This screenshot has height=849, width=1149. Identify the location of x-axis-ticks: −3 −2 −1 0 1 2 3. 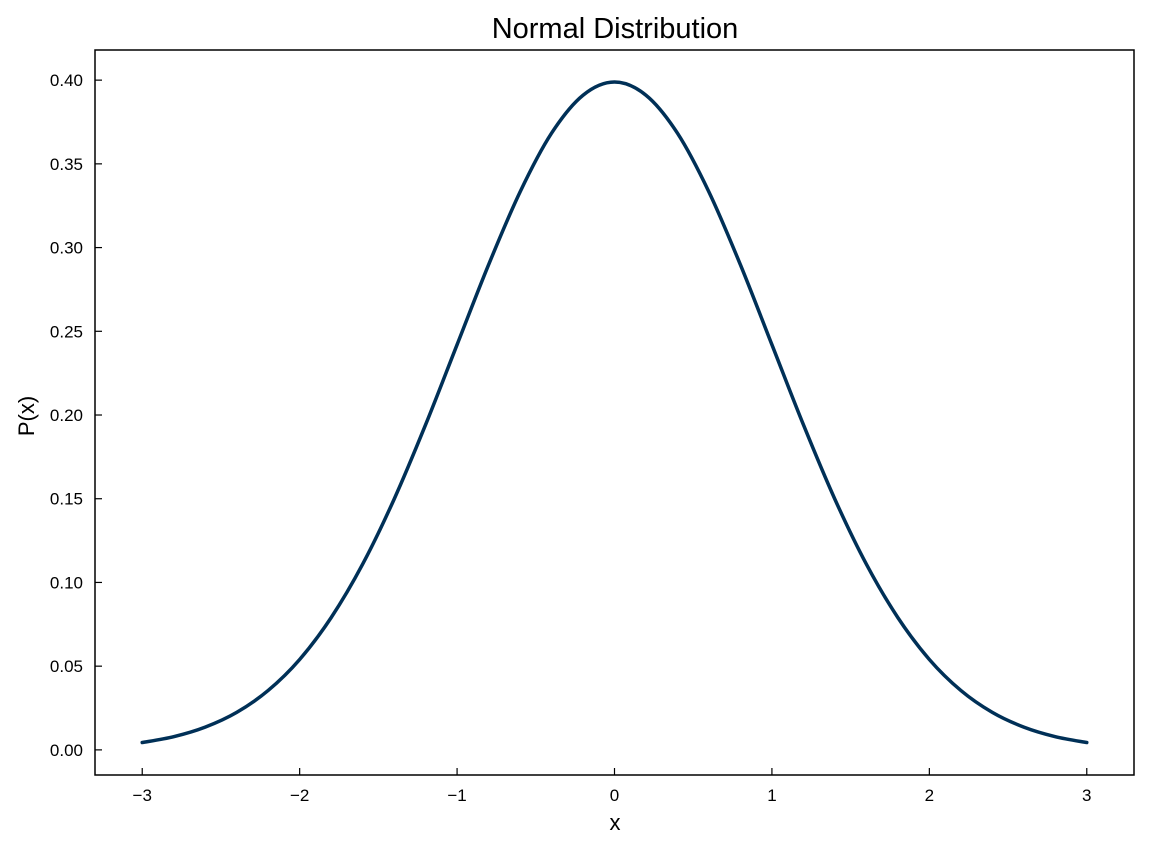
(612, 786).